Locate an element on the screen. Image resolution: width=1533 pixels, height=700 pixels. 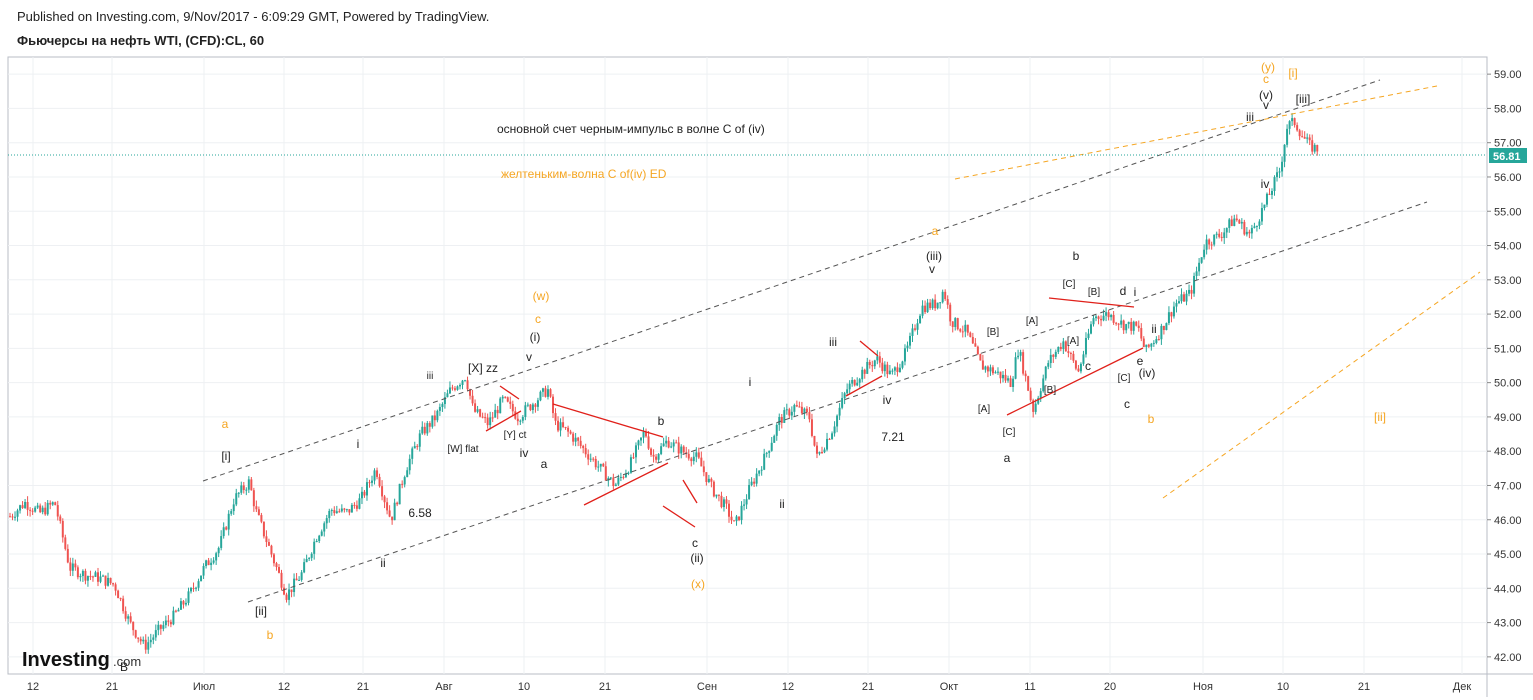
wave-x-line is located at coordinates (509, 392).